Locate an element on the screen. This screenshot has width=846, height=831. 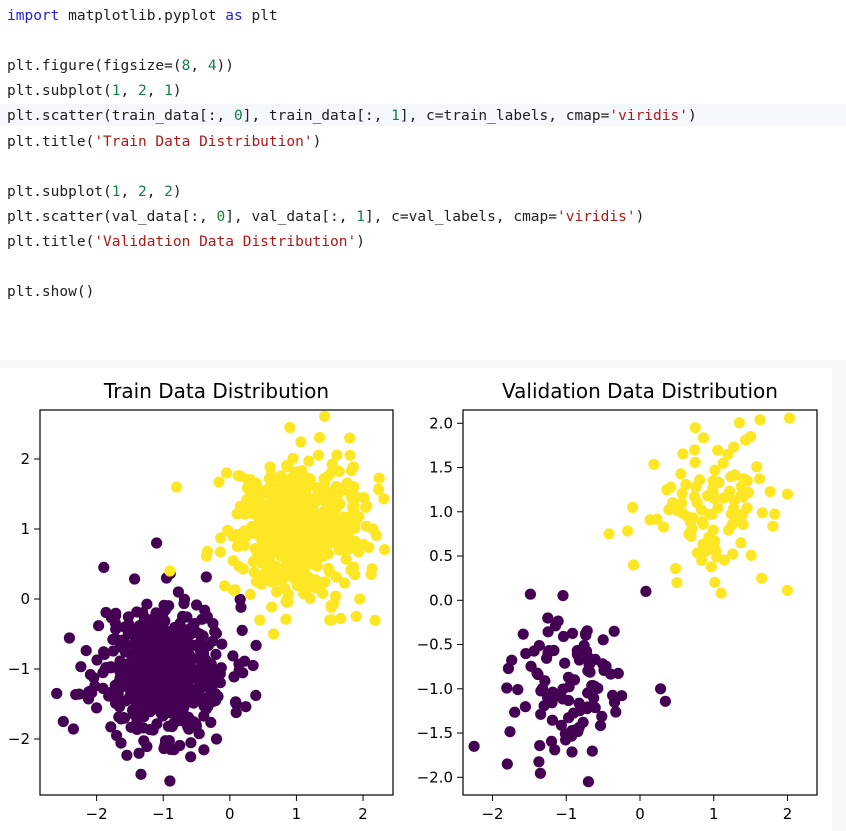
code-token: plt.scatter(val_data[:, is located at coordinates (112, 216).